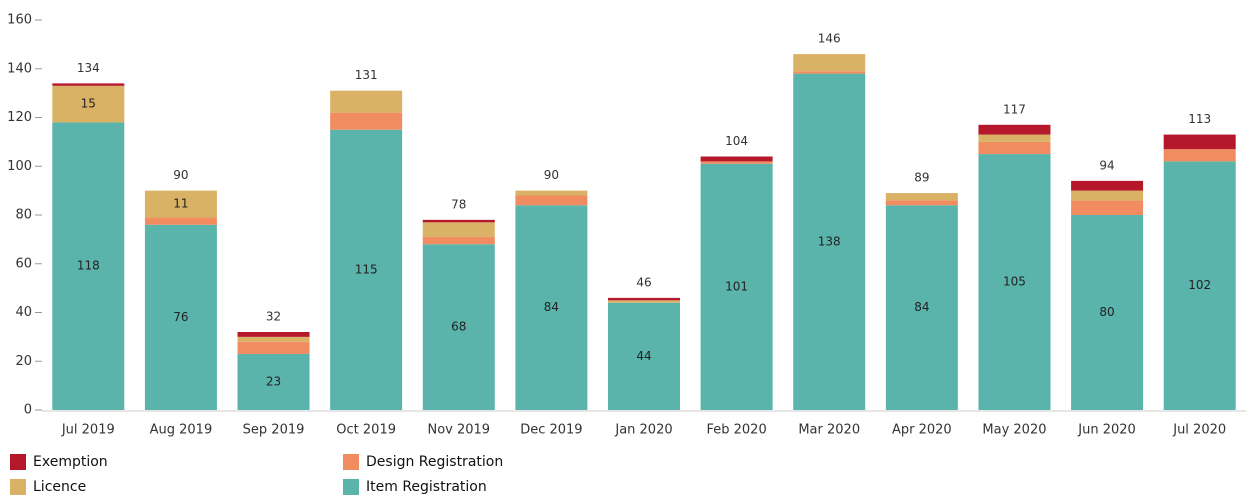 The width and height of the screenshot is (1246, 497). I want to click on value-label: 118, so click(88, 266).